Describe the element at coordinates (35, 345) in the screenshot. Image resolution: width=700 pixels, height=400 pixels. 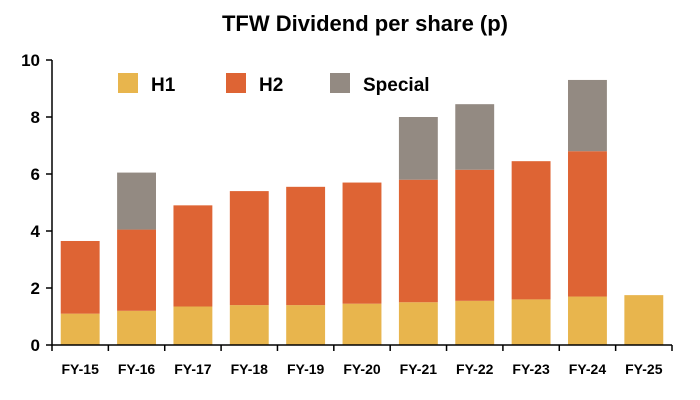
I see `y-tick-label: 0` at that location.